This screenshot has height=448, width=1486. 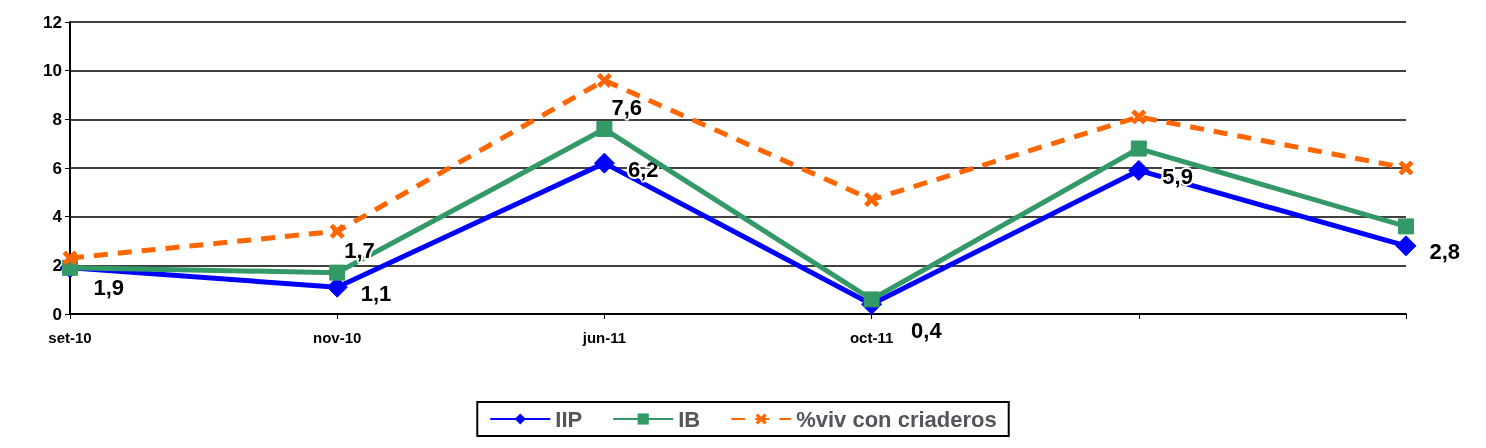 I want to click on x-tick-label: oct-11, so click(x=871, y=337).